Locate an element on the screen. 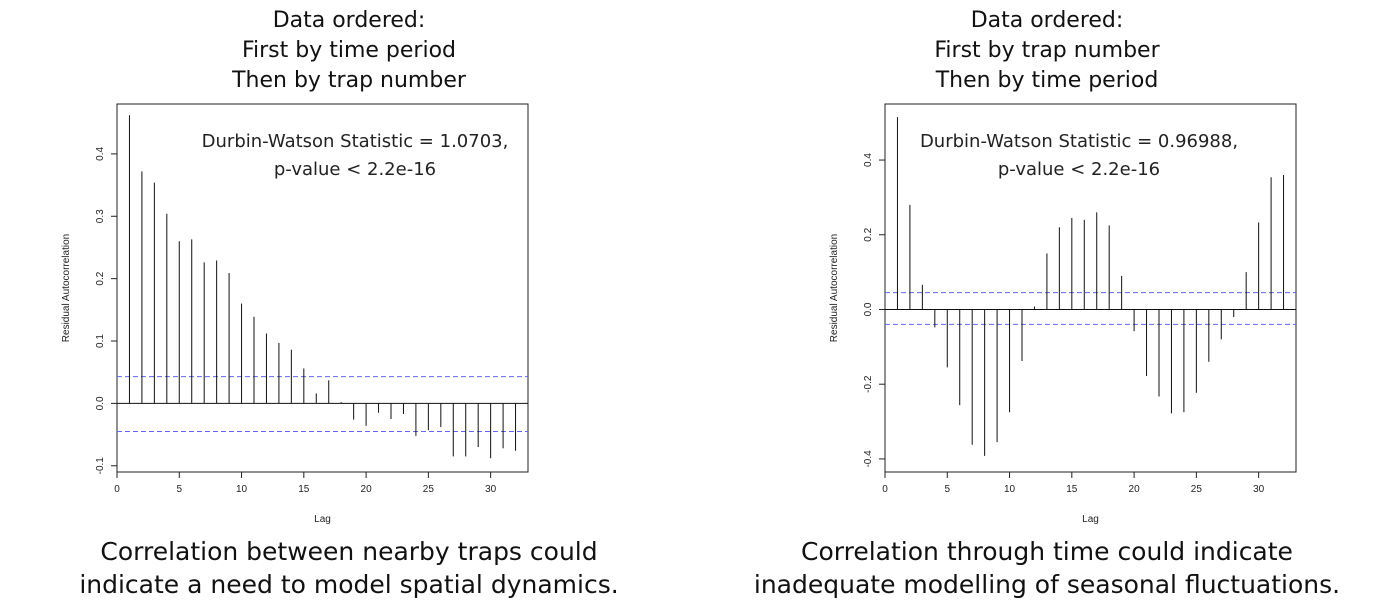 The width and height of the screenshot is (1396, 606). durbin-watson-annotation: Durbin-Watson Statistic = 1.0703, is located at coordinates (355, 141).